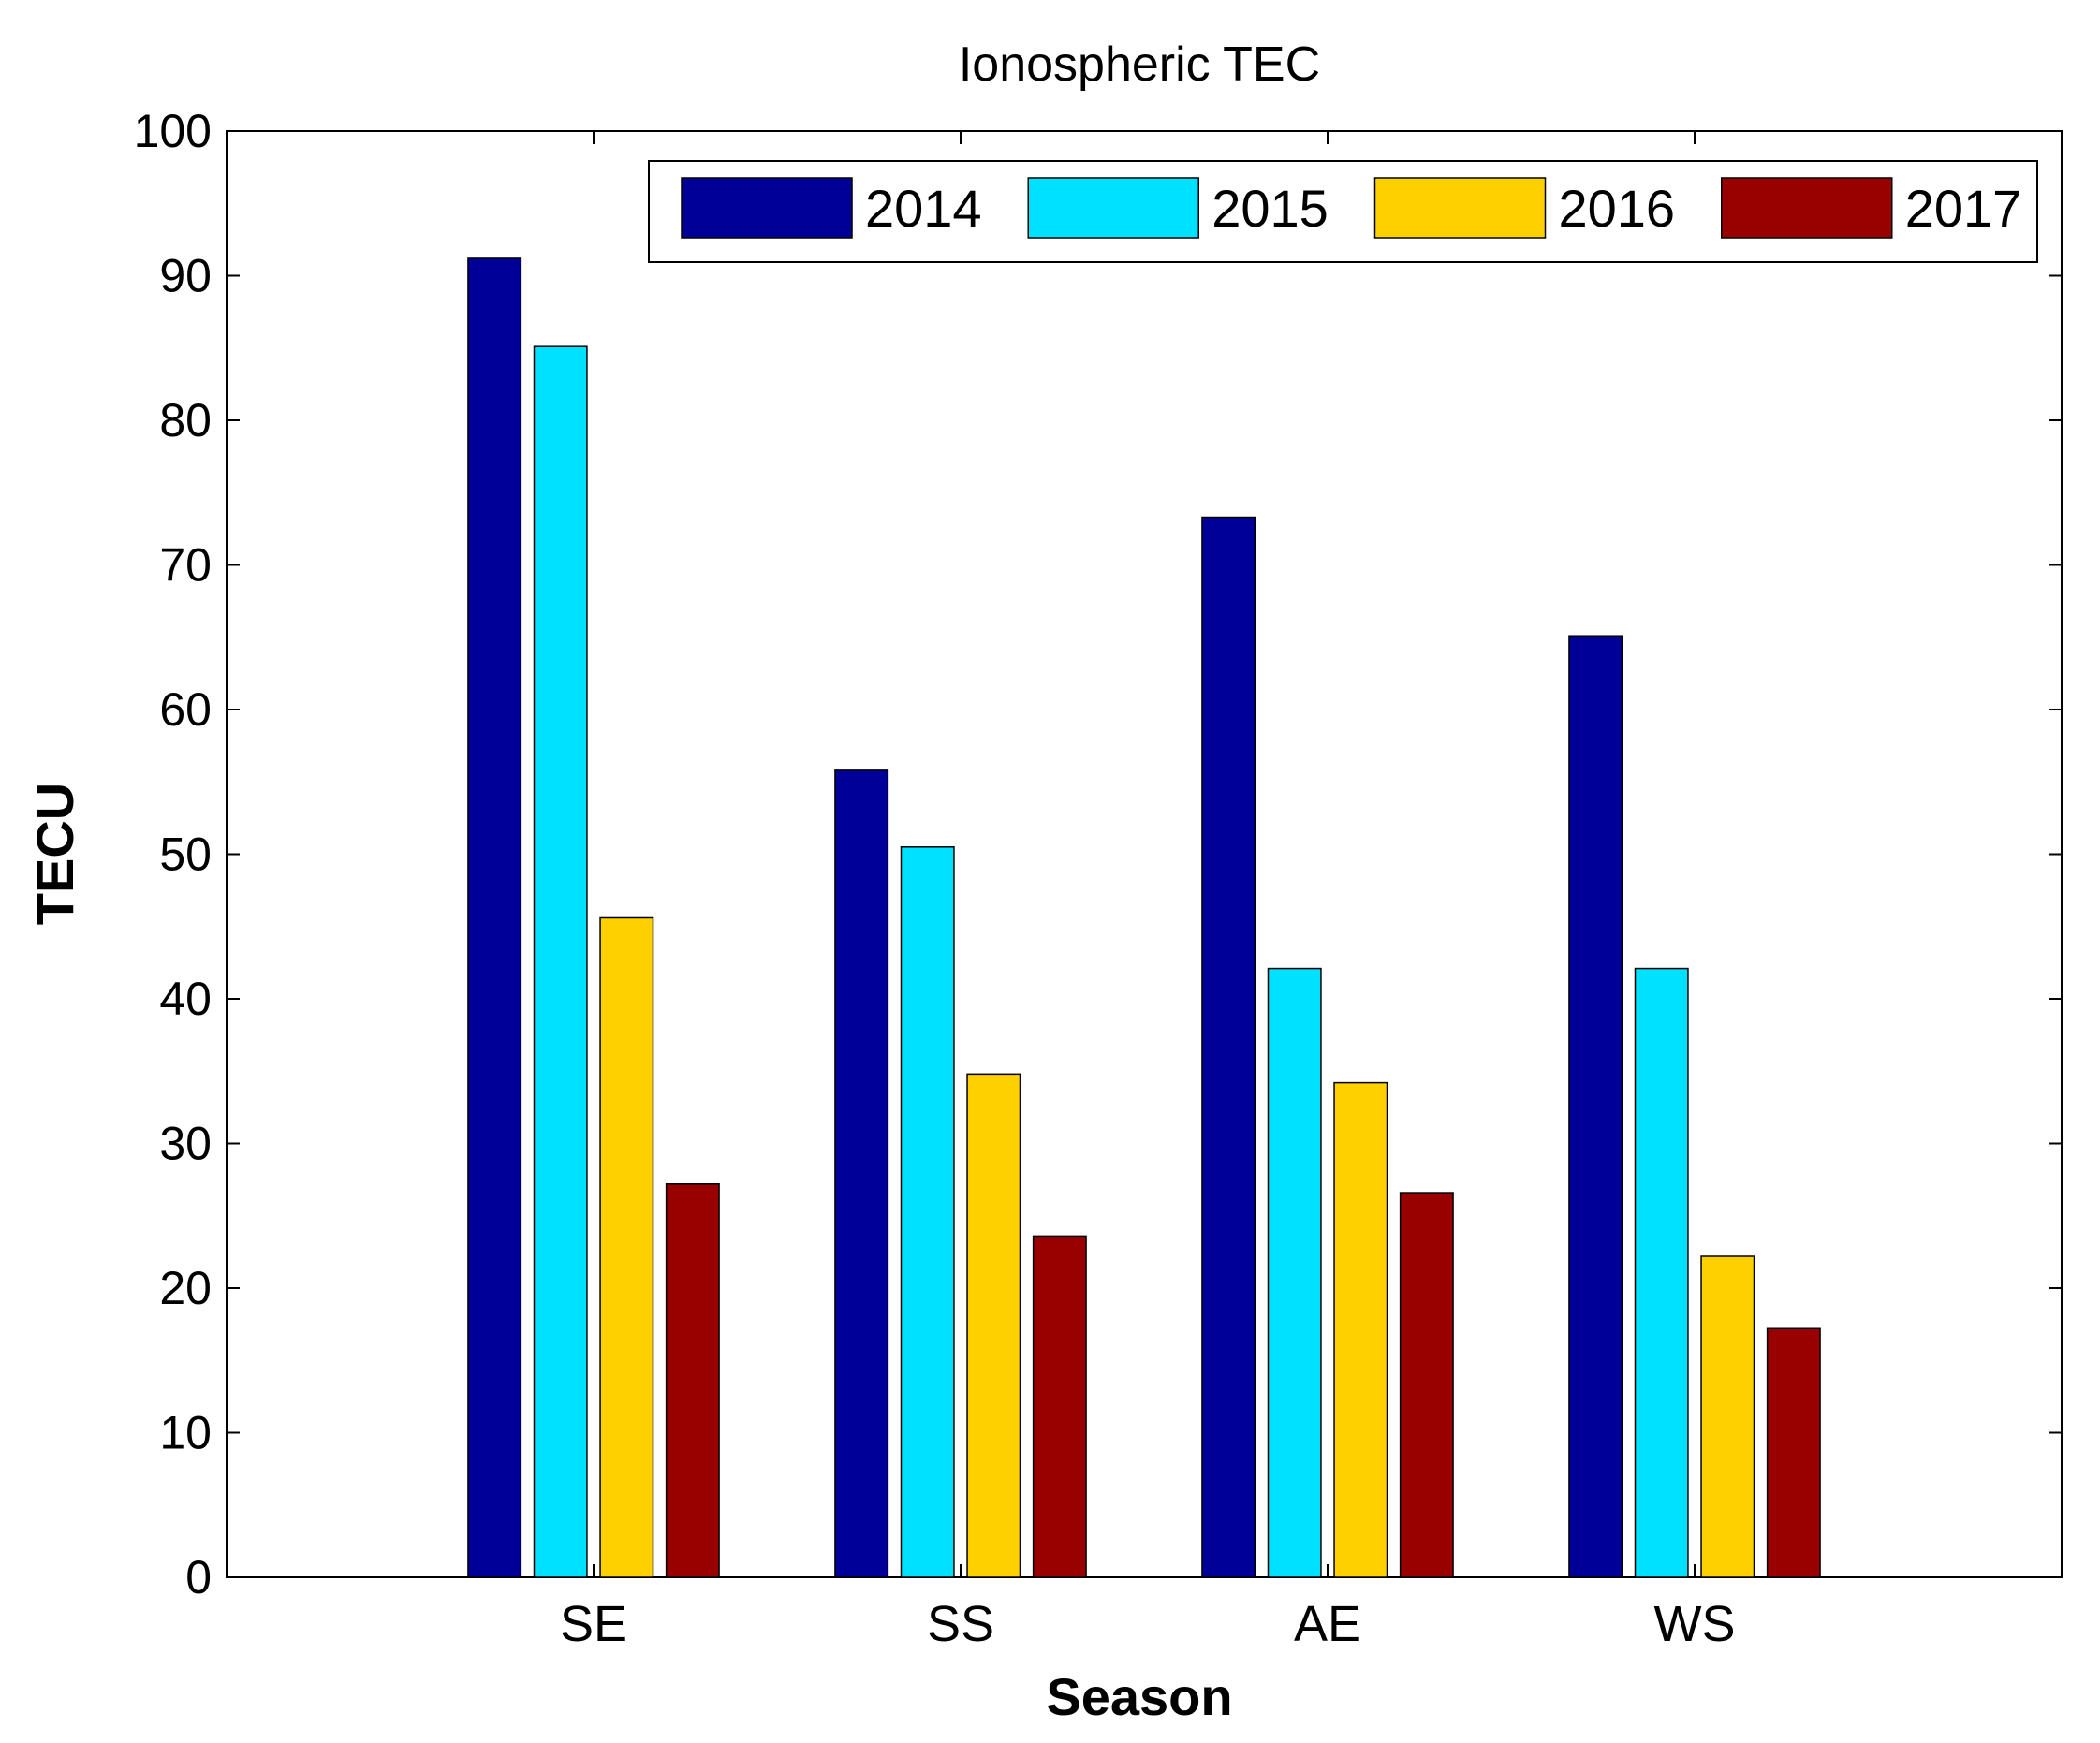  Describe the element at coordinates (861, 1173) in the screenshot. I see `bar-2014-SS` at that location.